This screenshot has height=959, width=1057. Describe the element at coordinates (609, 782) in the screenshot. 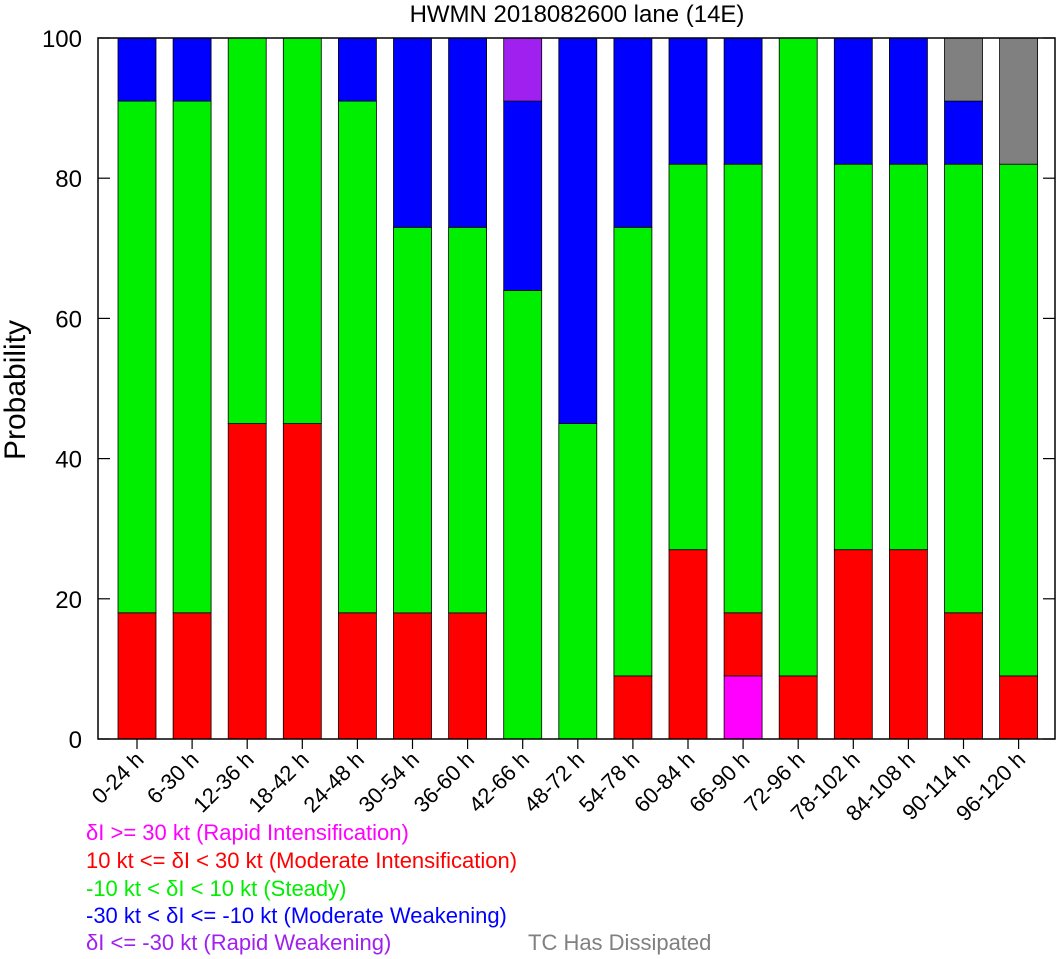

I see `x-tick-label-9: 54-78 h` at that location.